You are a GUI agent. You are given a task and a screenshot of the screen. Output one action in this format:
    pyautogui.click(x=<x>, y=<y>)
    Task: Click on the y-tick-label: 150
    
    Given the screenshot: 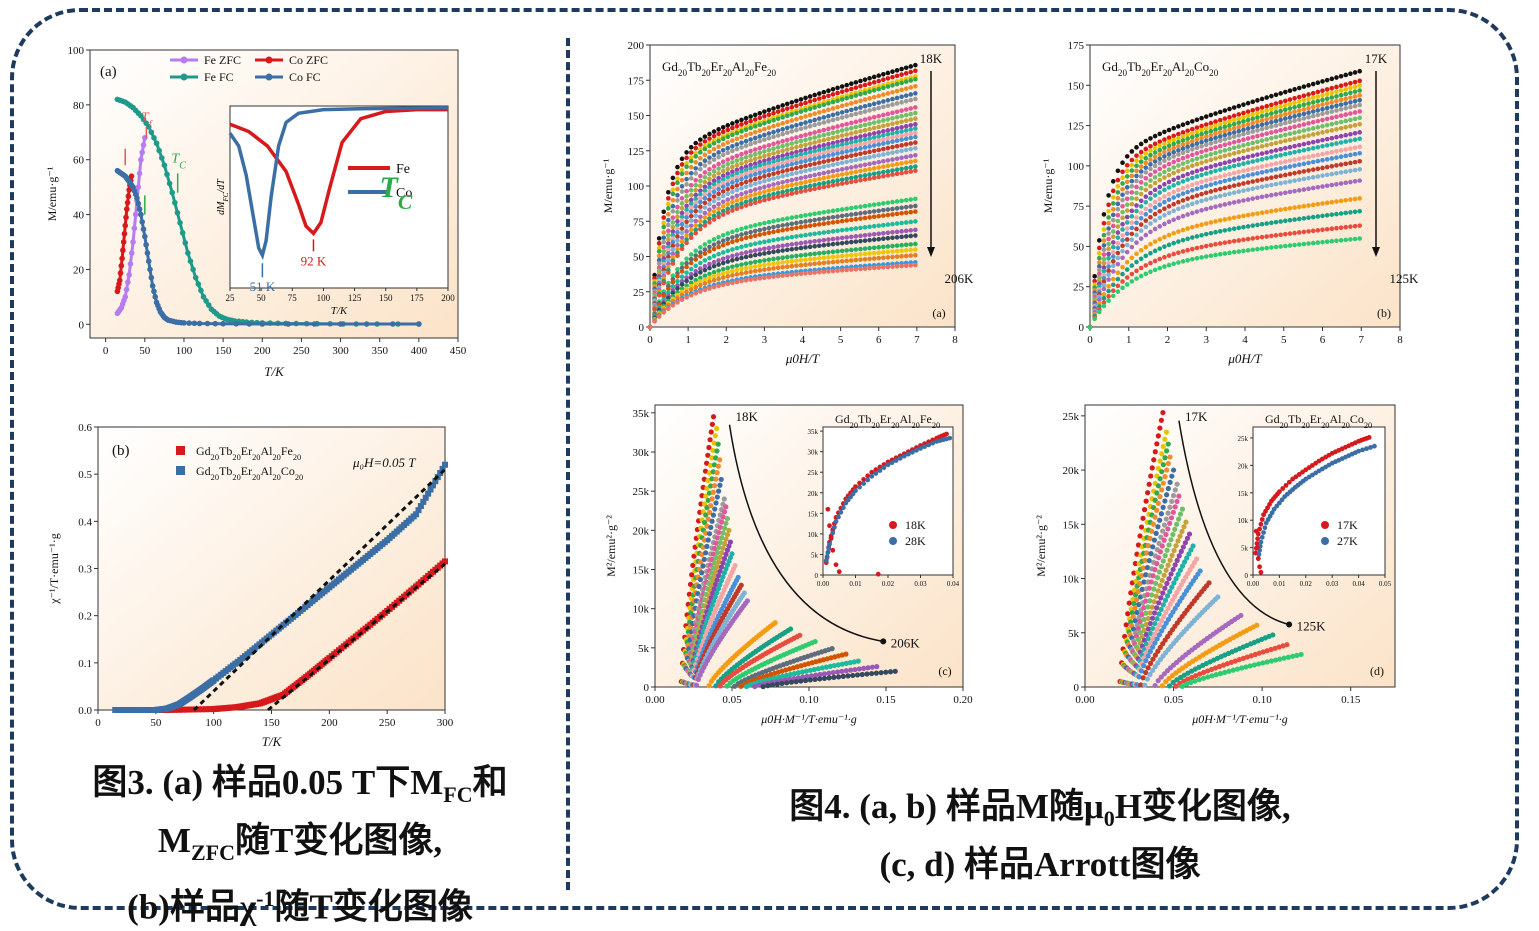 What is the action you would take?
    pyautogui.click(x=1076, y=86)
    